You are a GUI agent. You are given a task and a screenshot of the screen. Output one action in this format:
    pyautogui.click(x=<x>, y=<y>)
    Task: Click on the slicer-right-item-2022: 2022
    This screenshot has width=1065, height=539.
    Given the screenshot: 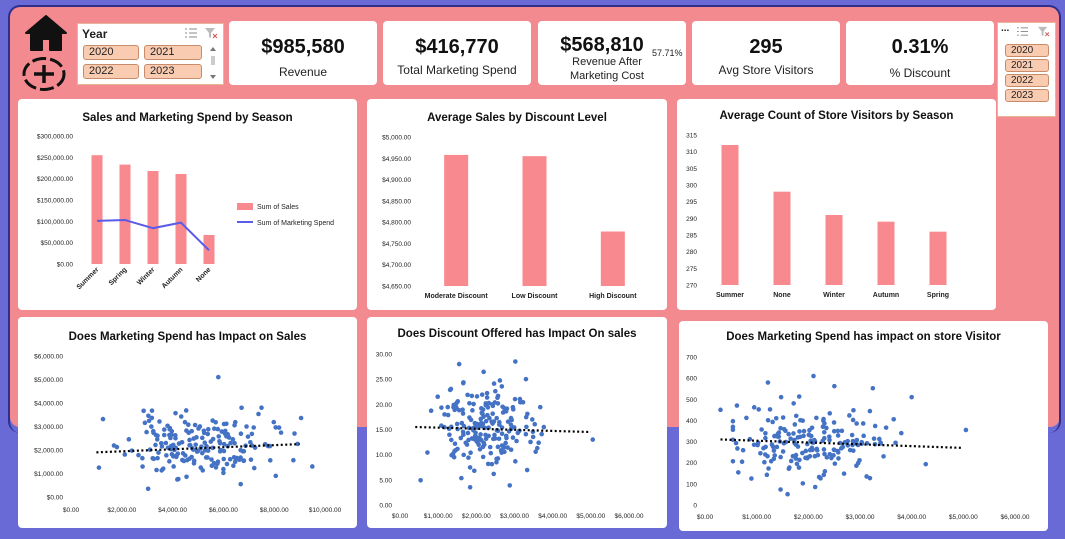 What is the action you would take?
    pyautogui.click(x=1027, y=80)
    